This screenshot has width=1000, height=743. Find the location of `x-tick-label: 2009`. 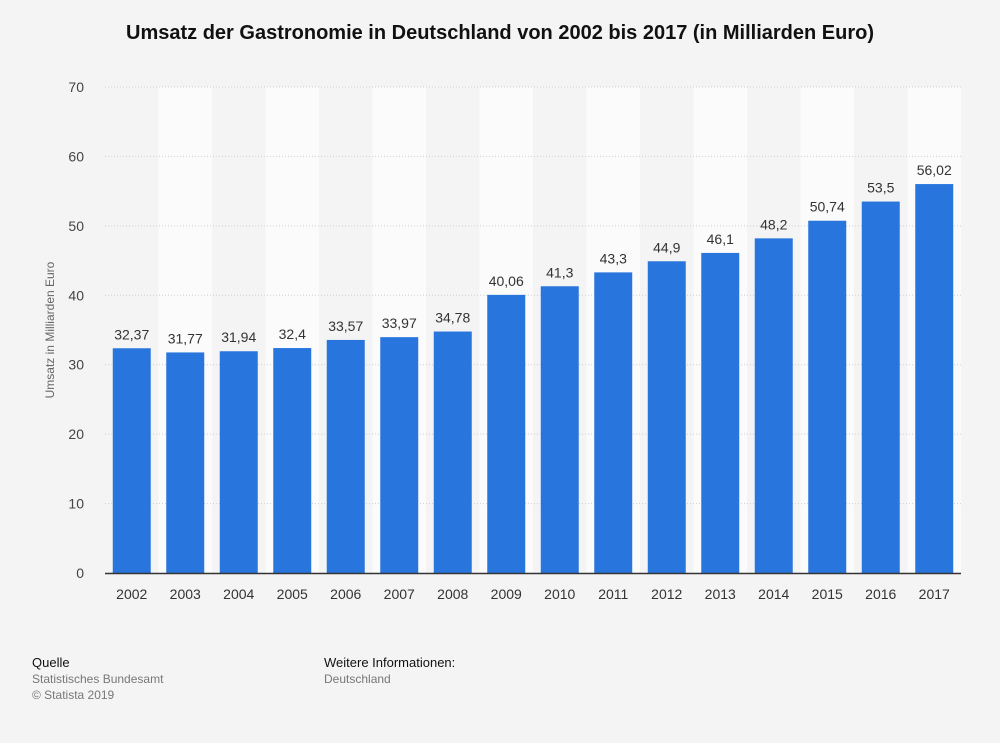

x-tick-label: 2009 is located at coordinates (506, 594).